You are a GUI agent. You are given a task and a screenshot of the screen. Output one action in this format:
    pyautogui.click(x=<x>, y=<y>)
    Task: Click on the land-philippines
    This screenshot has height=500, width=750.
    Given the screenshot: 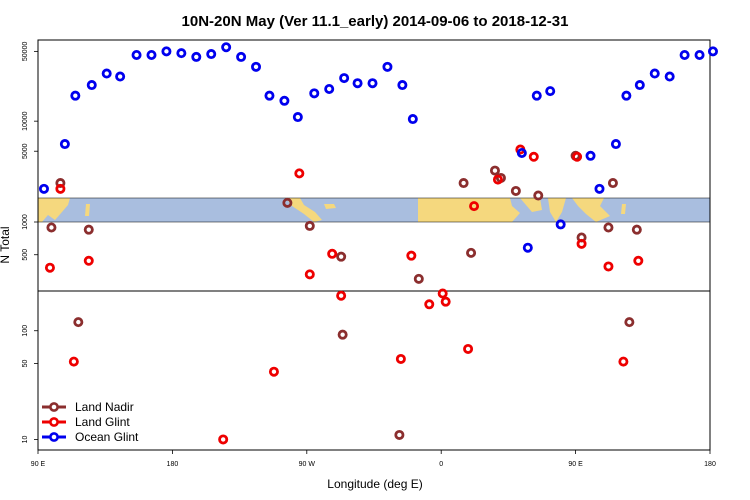 What is the action you would take?
    pyautogui.click(x=623, y=209)
    